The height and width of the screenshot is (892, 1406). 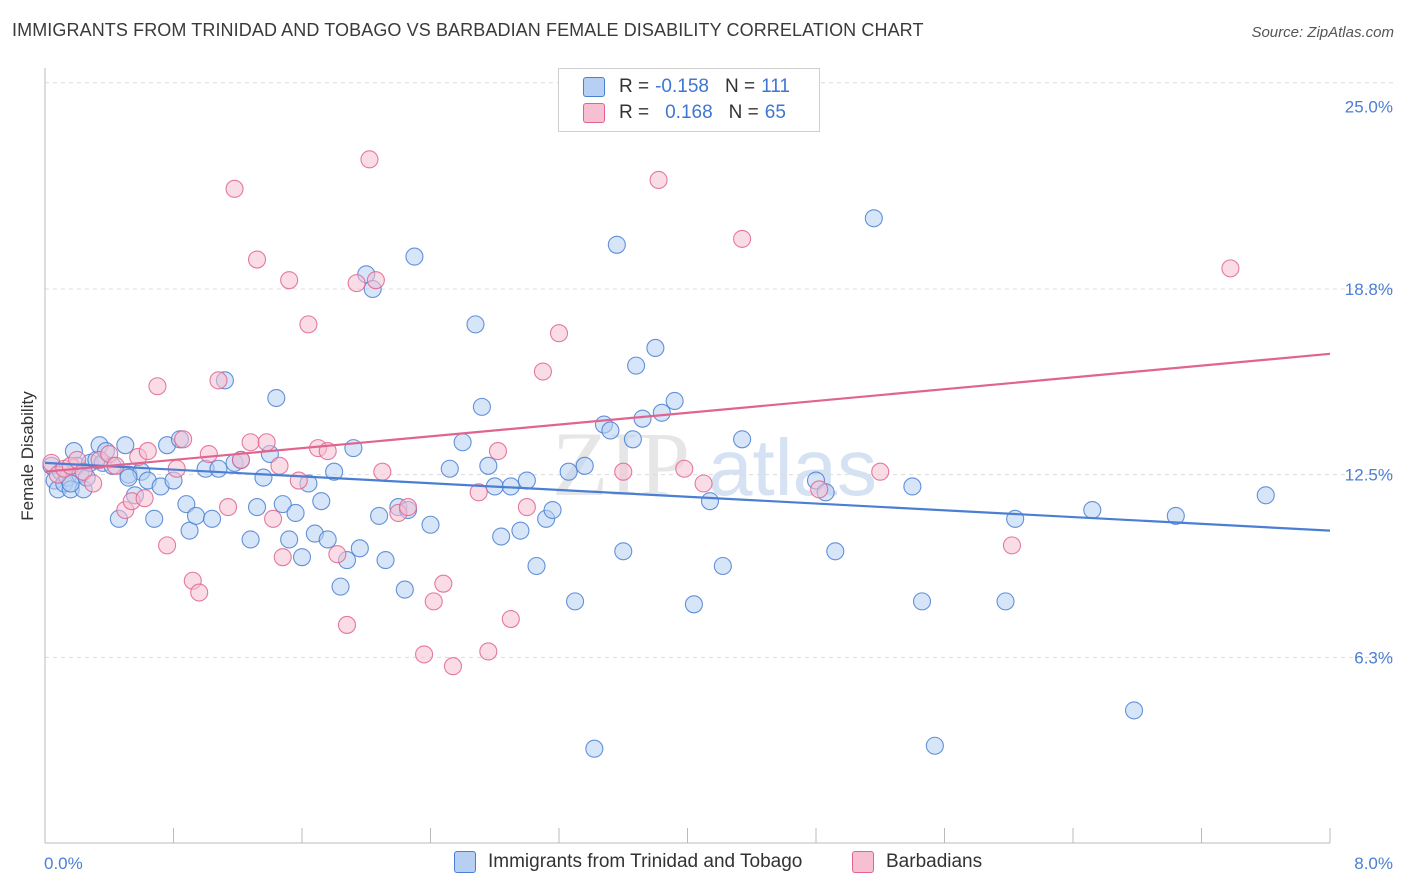 I want to click on y-tick-label-1: 12.5%, so click(x=1369, y=475).